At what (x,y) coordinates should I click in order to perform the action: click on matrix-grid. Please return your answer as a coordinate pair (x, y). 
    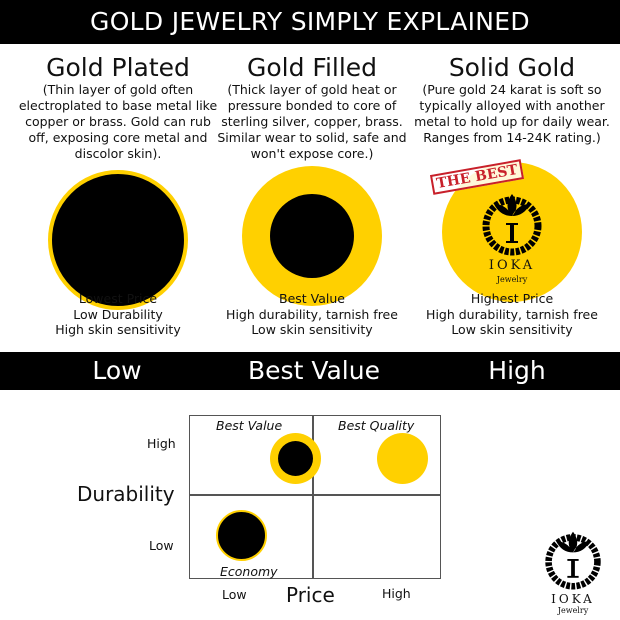
    Looking at the image, I should click on (315, 497).